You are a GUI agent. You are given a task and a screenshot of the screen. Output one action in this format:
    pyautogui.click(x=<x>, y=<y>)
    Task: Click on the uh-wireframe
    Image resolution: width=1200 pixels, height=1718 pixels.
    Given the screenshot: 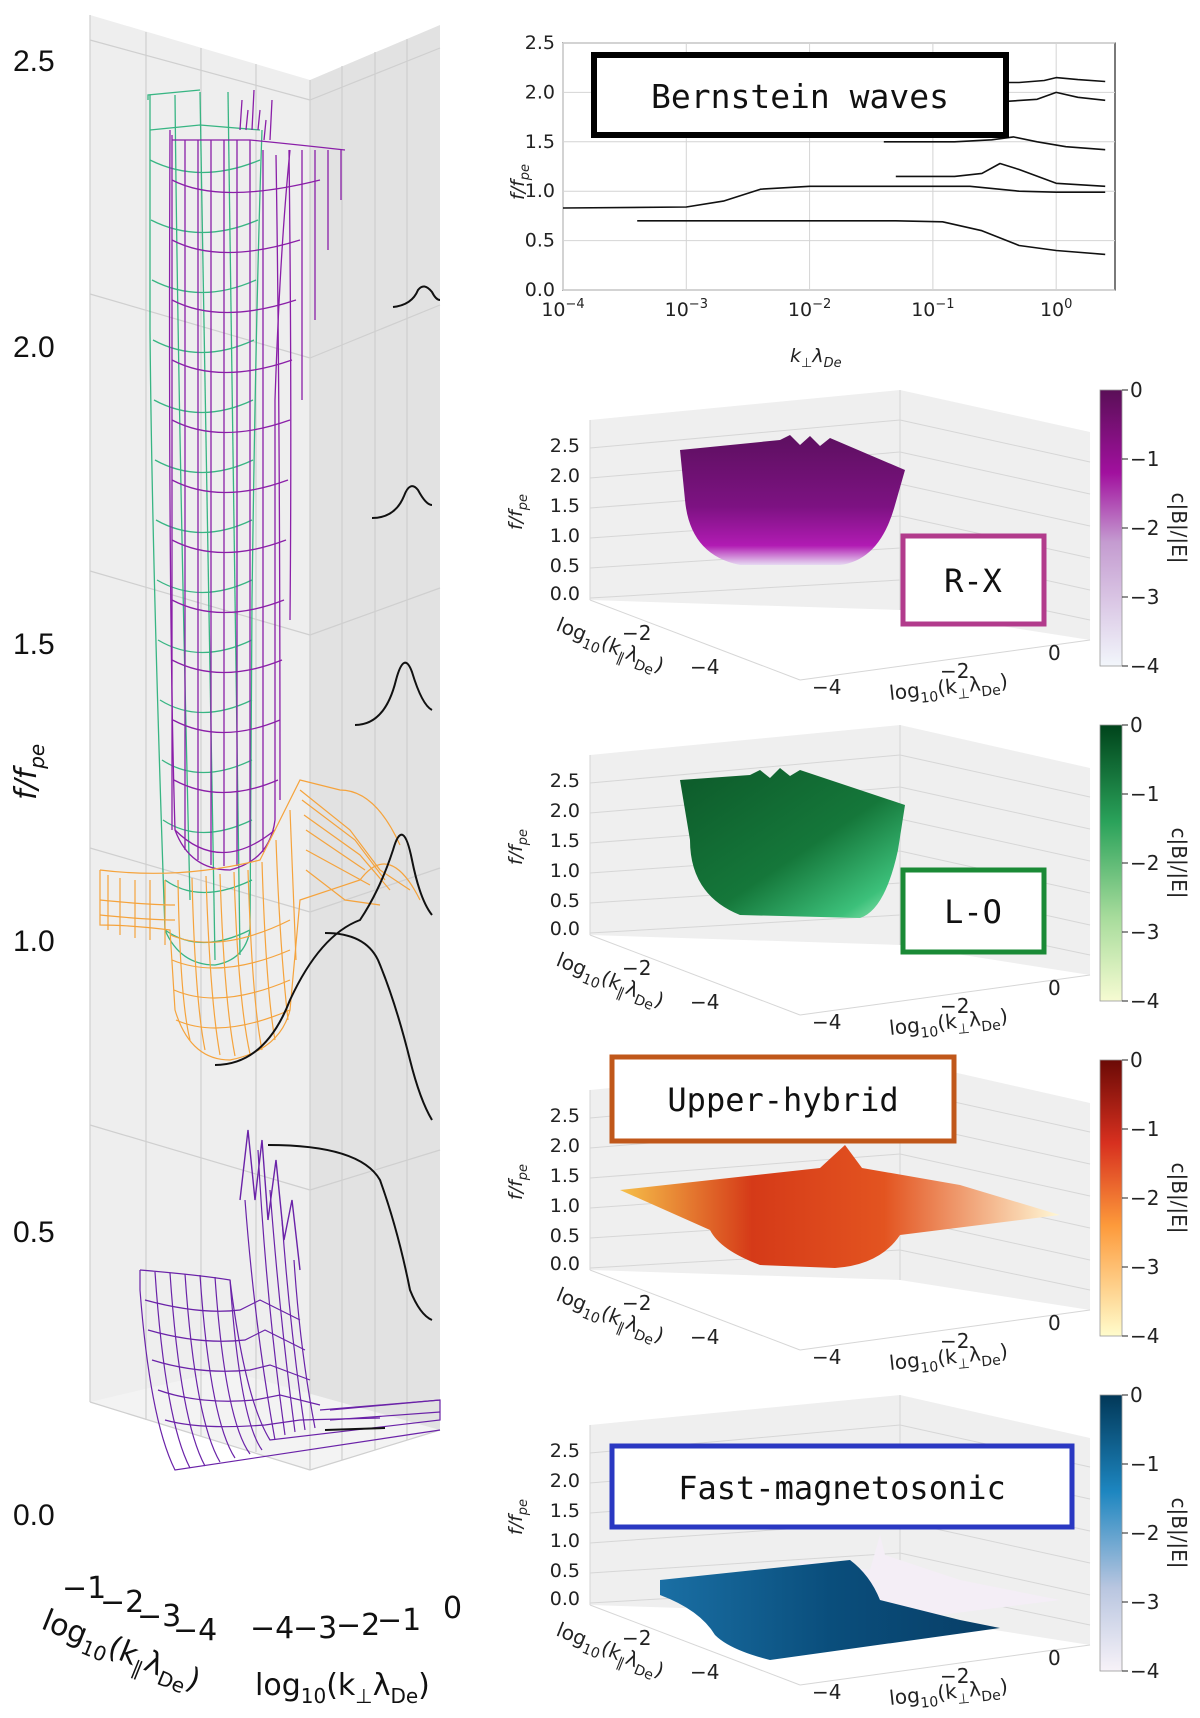 What is the action you would take?
    pyautogui.click(x=260, y=920)
    